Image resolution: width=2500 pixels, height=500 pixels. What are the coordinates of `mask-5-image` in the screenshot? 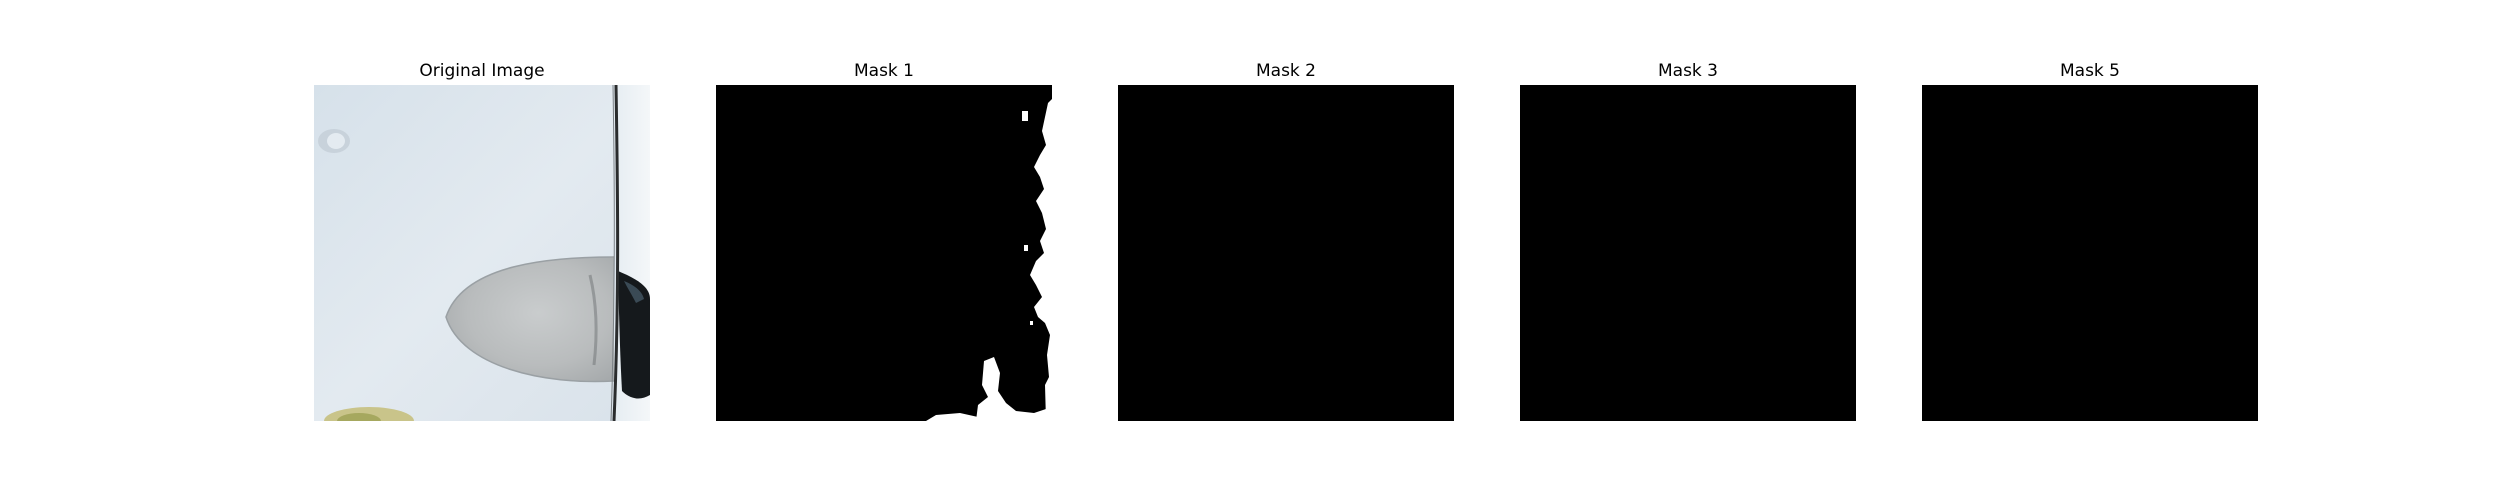 It's located at (2090, 253).